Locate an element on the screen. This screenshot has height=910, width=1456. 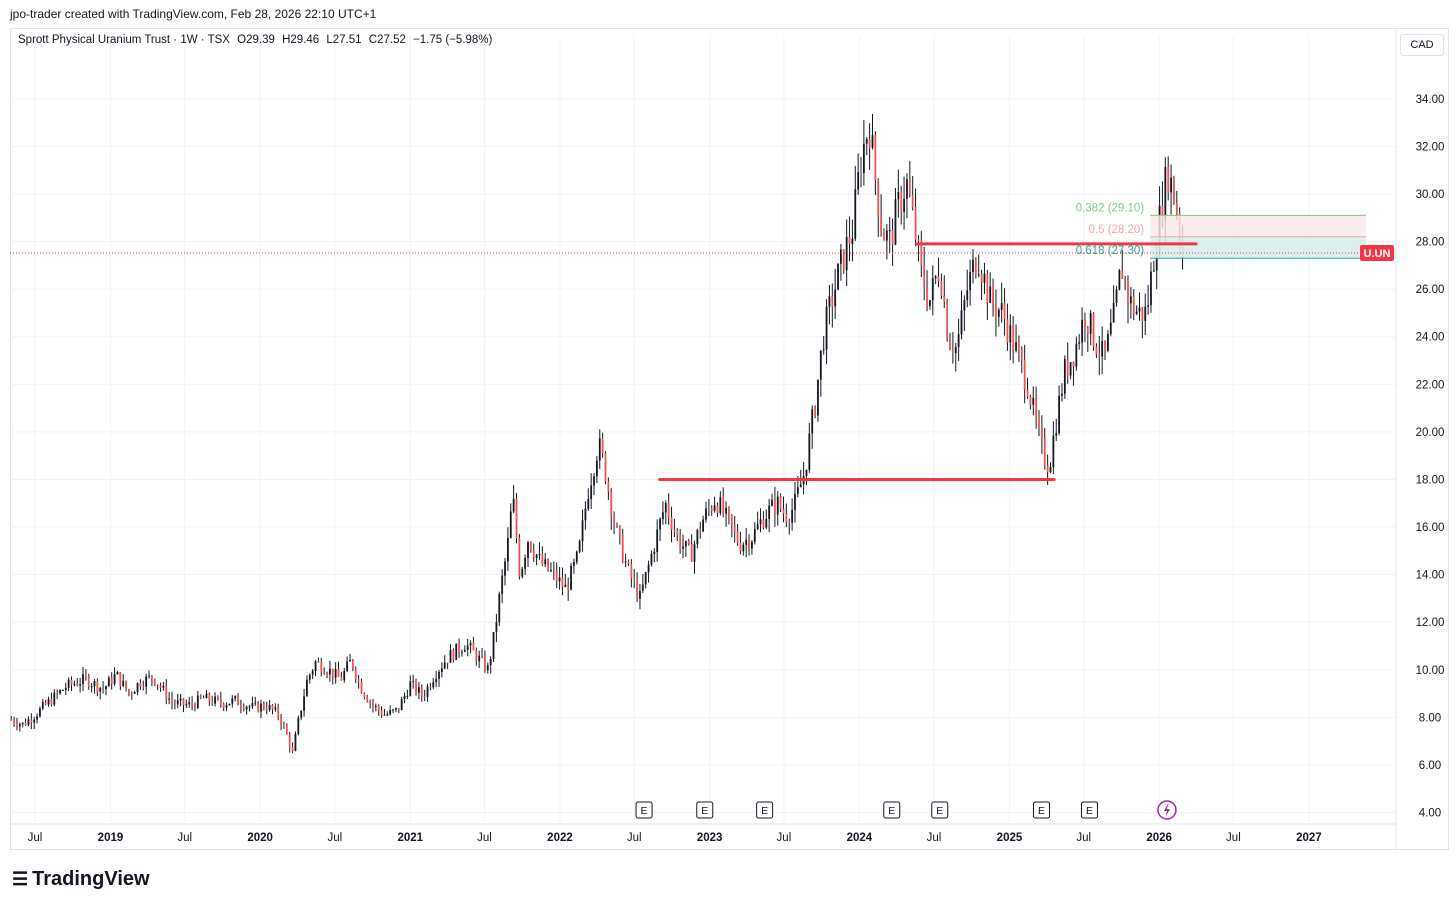
price-tick-label: 16.00 is located at coordinates (1430, 528).